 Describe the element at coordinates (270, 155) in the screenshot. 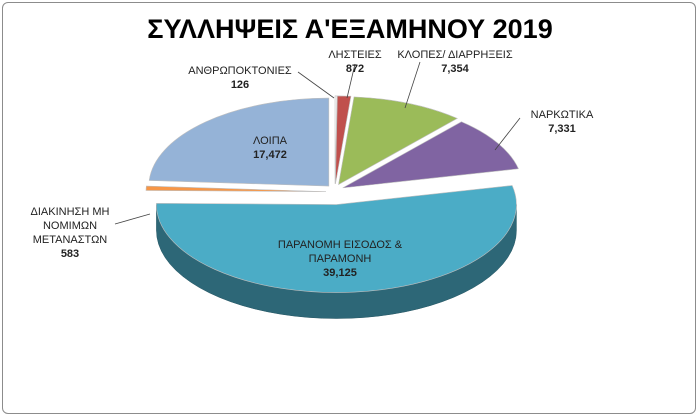

I see `value-label: 17,472` at that location.